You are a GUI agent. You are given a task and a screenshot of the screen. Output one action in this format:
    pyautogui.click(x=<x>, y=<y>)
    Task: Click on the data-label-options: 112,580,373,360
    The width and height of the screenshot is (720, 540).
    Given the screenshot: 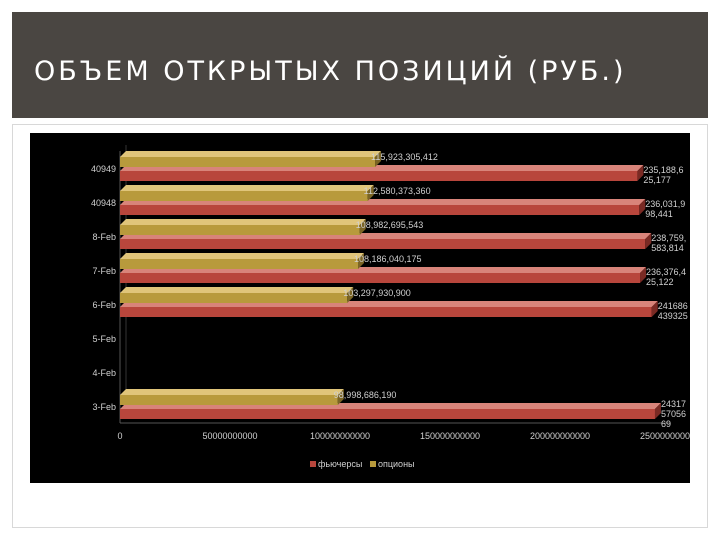 What is the action you would take?
    pyautogui.click(x=397, y=191)
    